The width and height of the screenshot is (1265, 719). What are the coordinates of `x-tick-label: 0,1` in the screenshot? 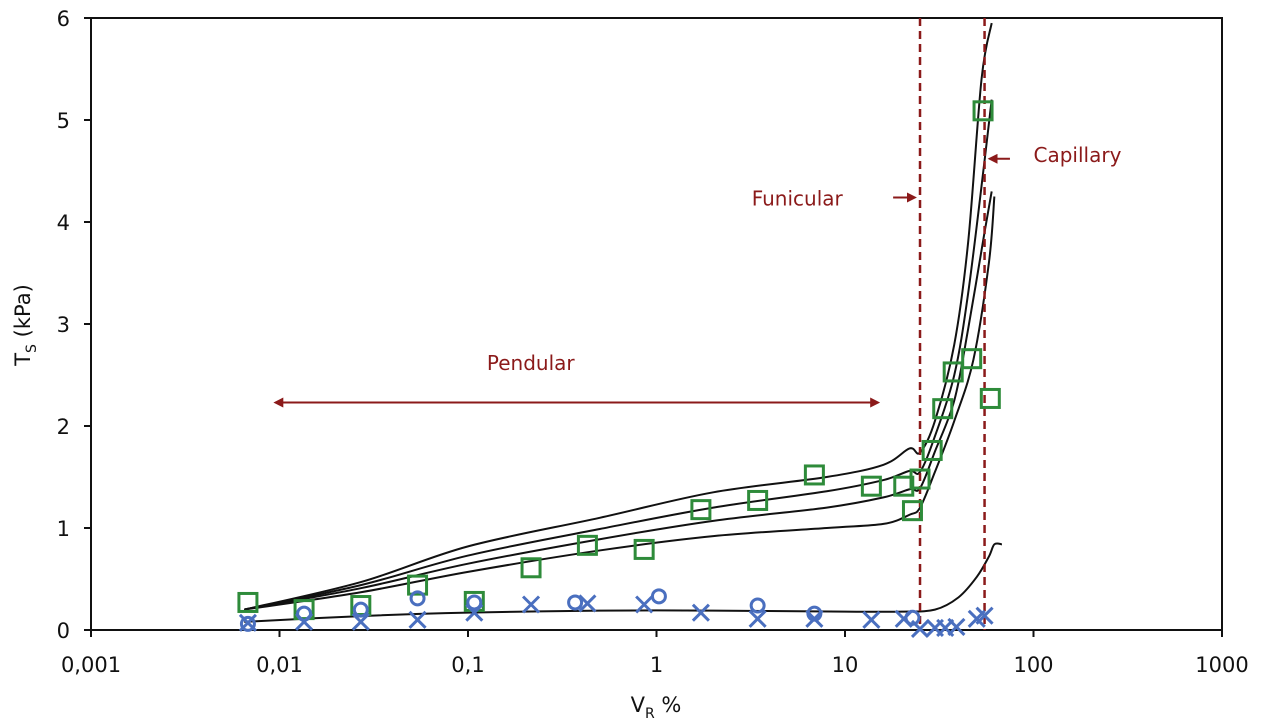 It's located at (467, 665).